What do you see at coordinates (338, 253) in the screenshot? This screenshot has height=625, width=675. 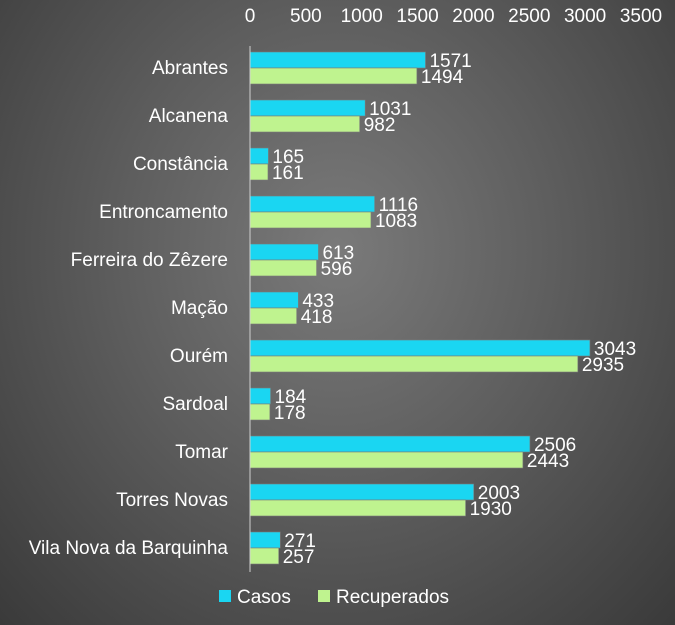 I see `data-label: 613` at bounding box center [338, 253].